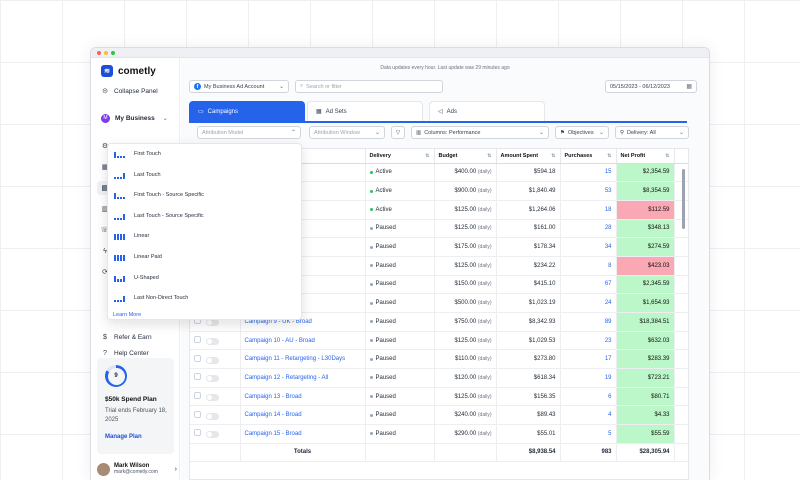 Image resolution: width=800 pixels, height=480 pixels. What do you see at coordinates (127, 315) in the screenshot?
I see `learn-more-link: Learn More` at bounding box center [127, 315].